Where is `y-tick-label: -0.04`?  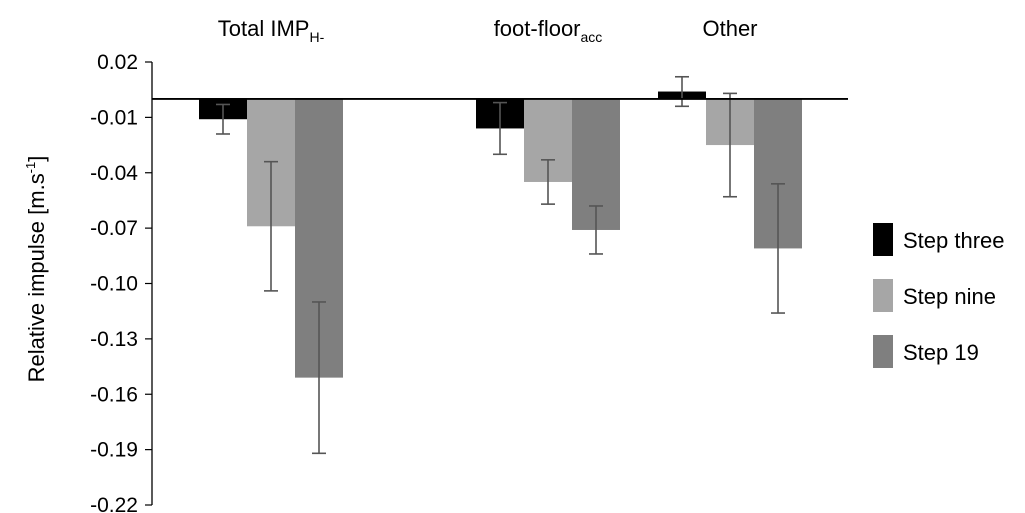
y-tick-label: -0.04 is located at coordinates (114, 173).